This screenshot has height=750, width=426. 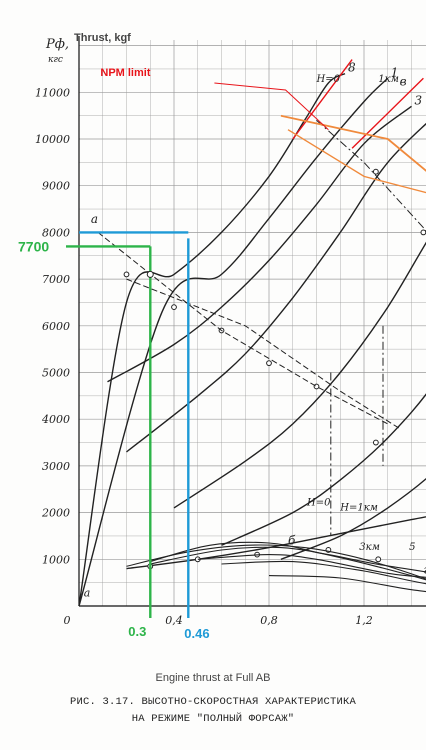 What do you see at coordinates (271, 106) in the screenshot?
I see `npm-arrow` at bounding box center [271, 106].